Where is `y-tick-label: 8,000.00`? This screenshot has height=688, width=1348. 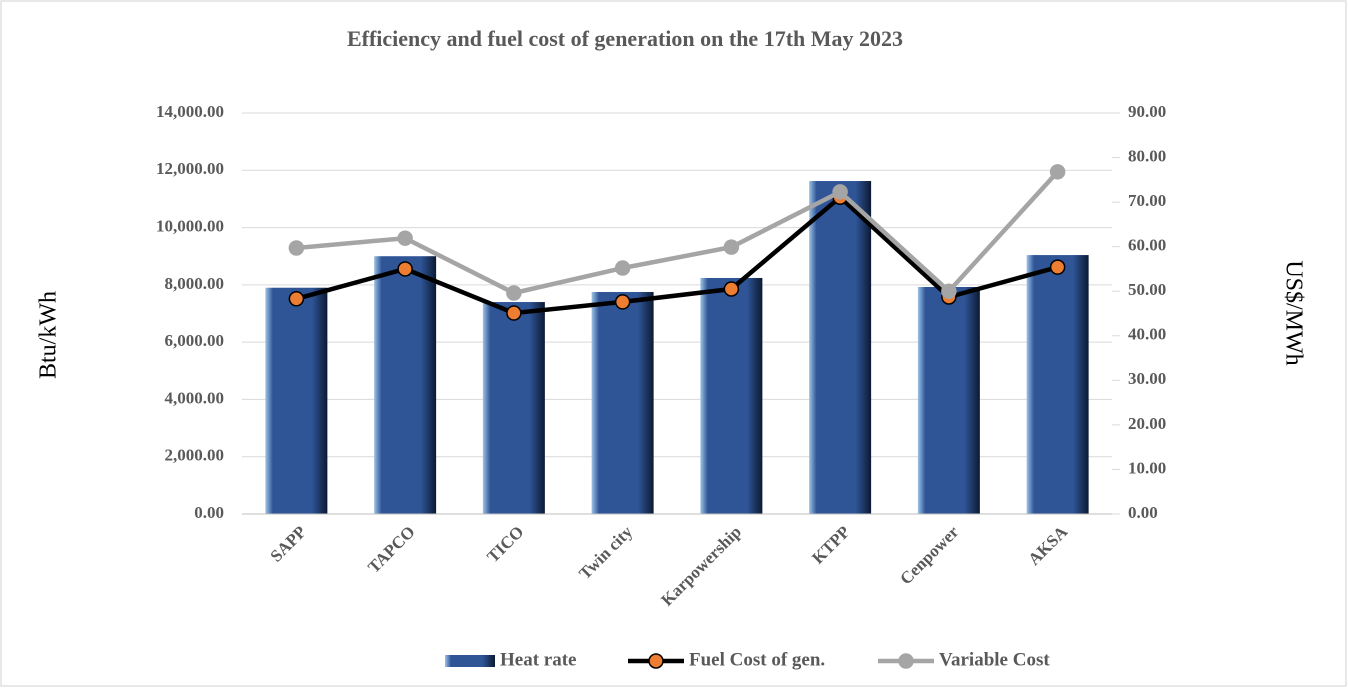
y-tick-label: 8,000.00 is located at coordinates (195, 283).